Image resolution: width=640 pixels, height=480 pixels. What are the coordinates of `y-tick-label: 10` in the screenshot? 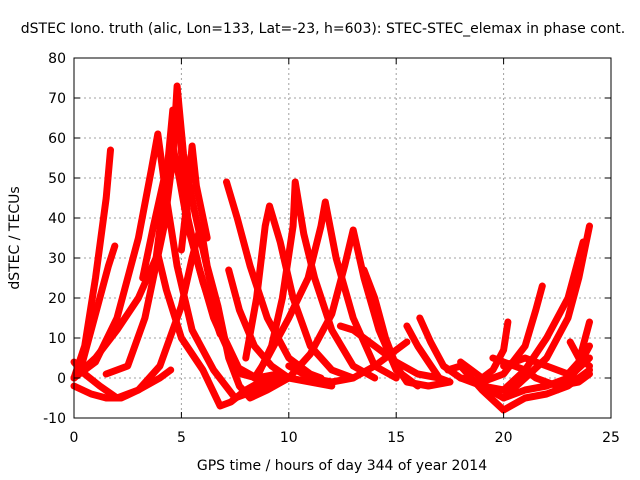 It's located at (57, 339).